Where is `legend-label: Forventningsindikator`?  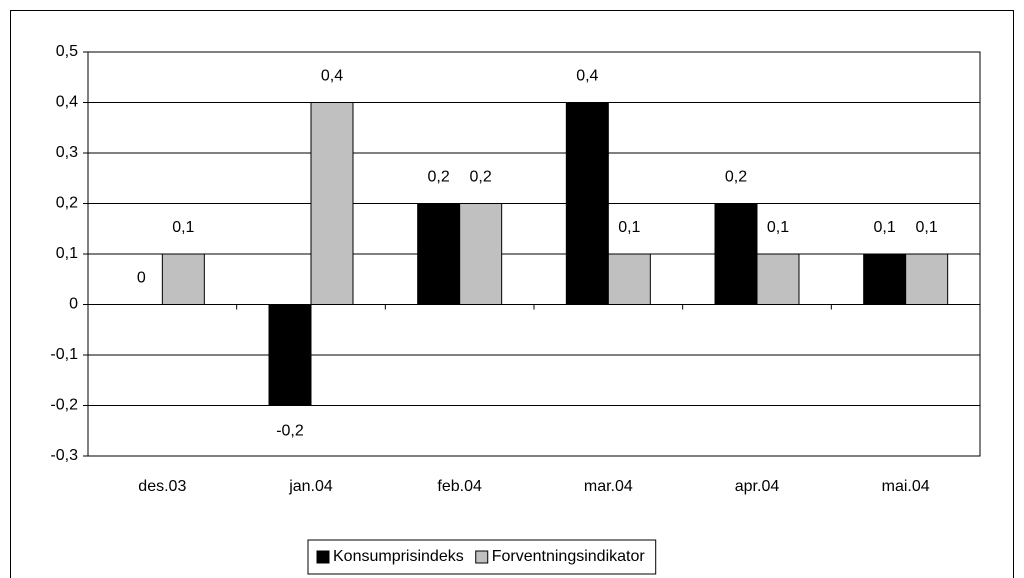 legend-label: Forventningsindikator is located at coordinates (569, 556).